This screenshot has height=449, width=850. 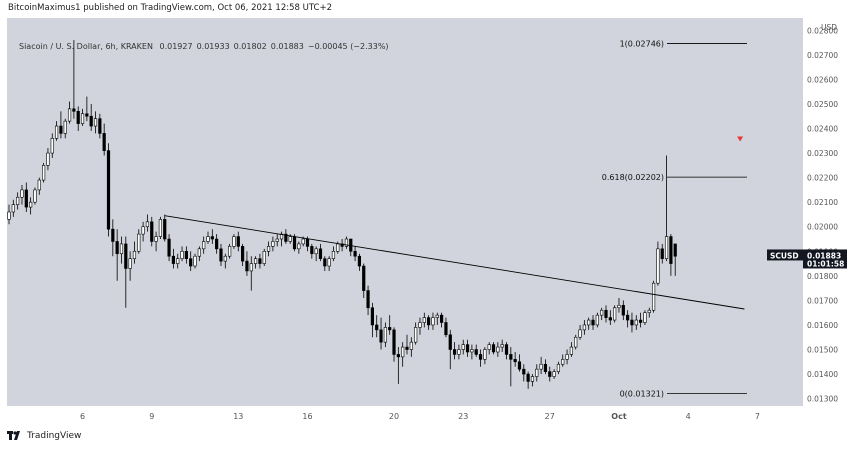 What do you see at coordinates (176, 46) in the screenshot?
I see `legend-open: 0.01927` at bounding box center [176, 46].